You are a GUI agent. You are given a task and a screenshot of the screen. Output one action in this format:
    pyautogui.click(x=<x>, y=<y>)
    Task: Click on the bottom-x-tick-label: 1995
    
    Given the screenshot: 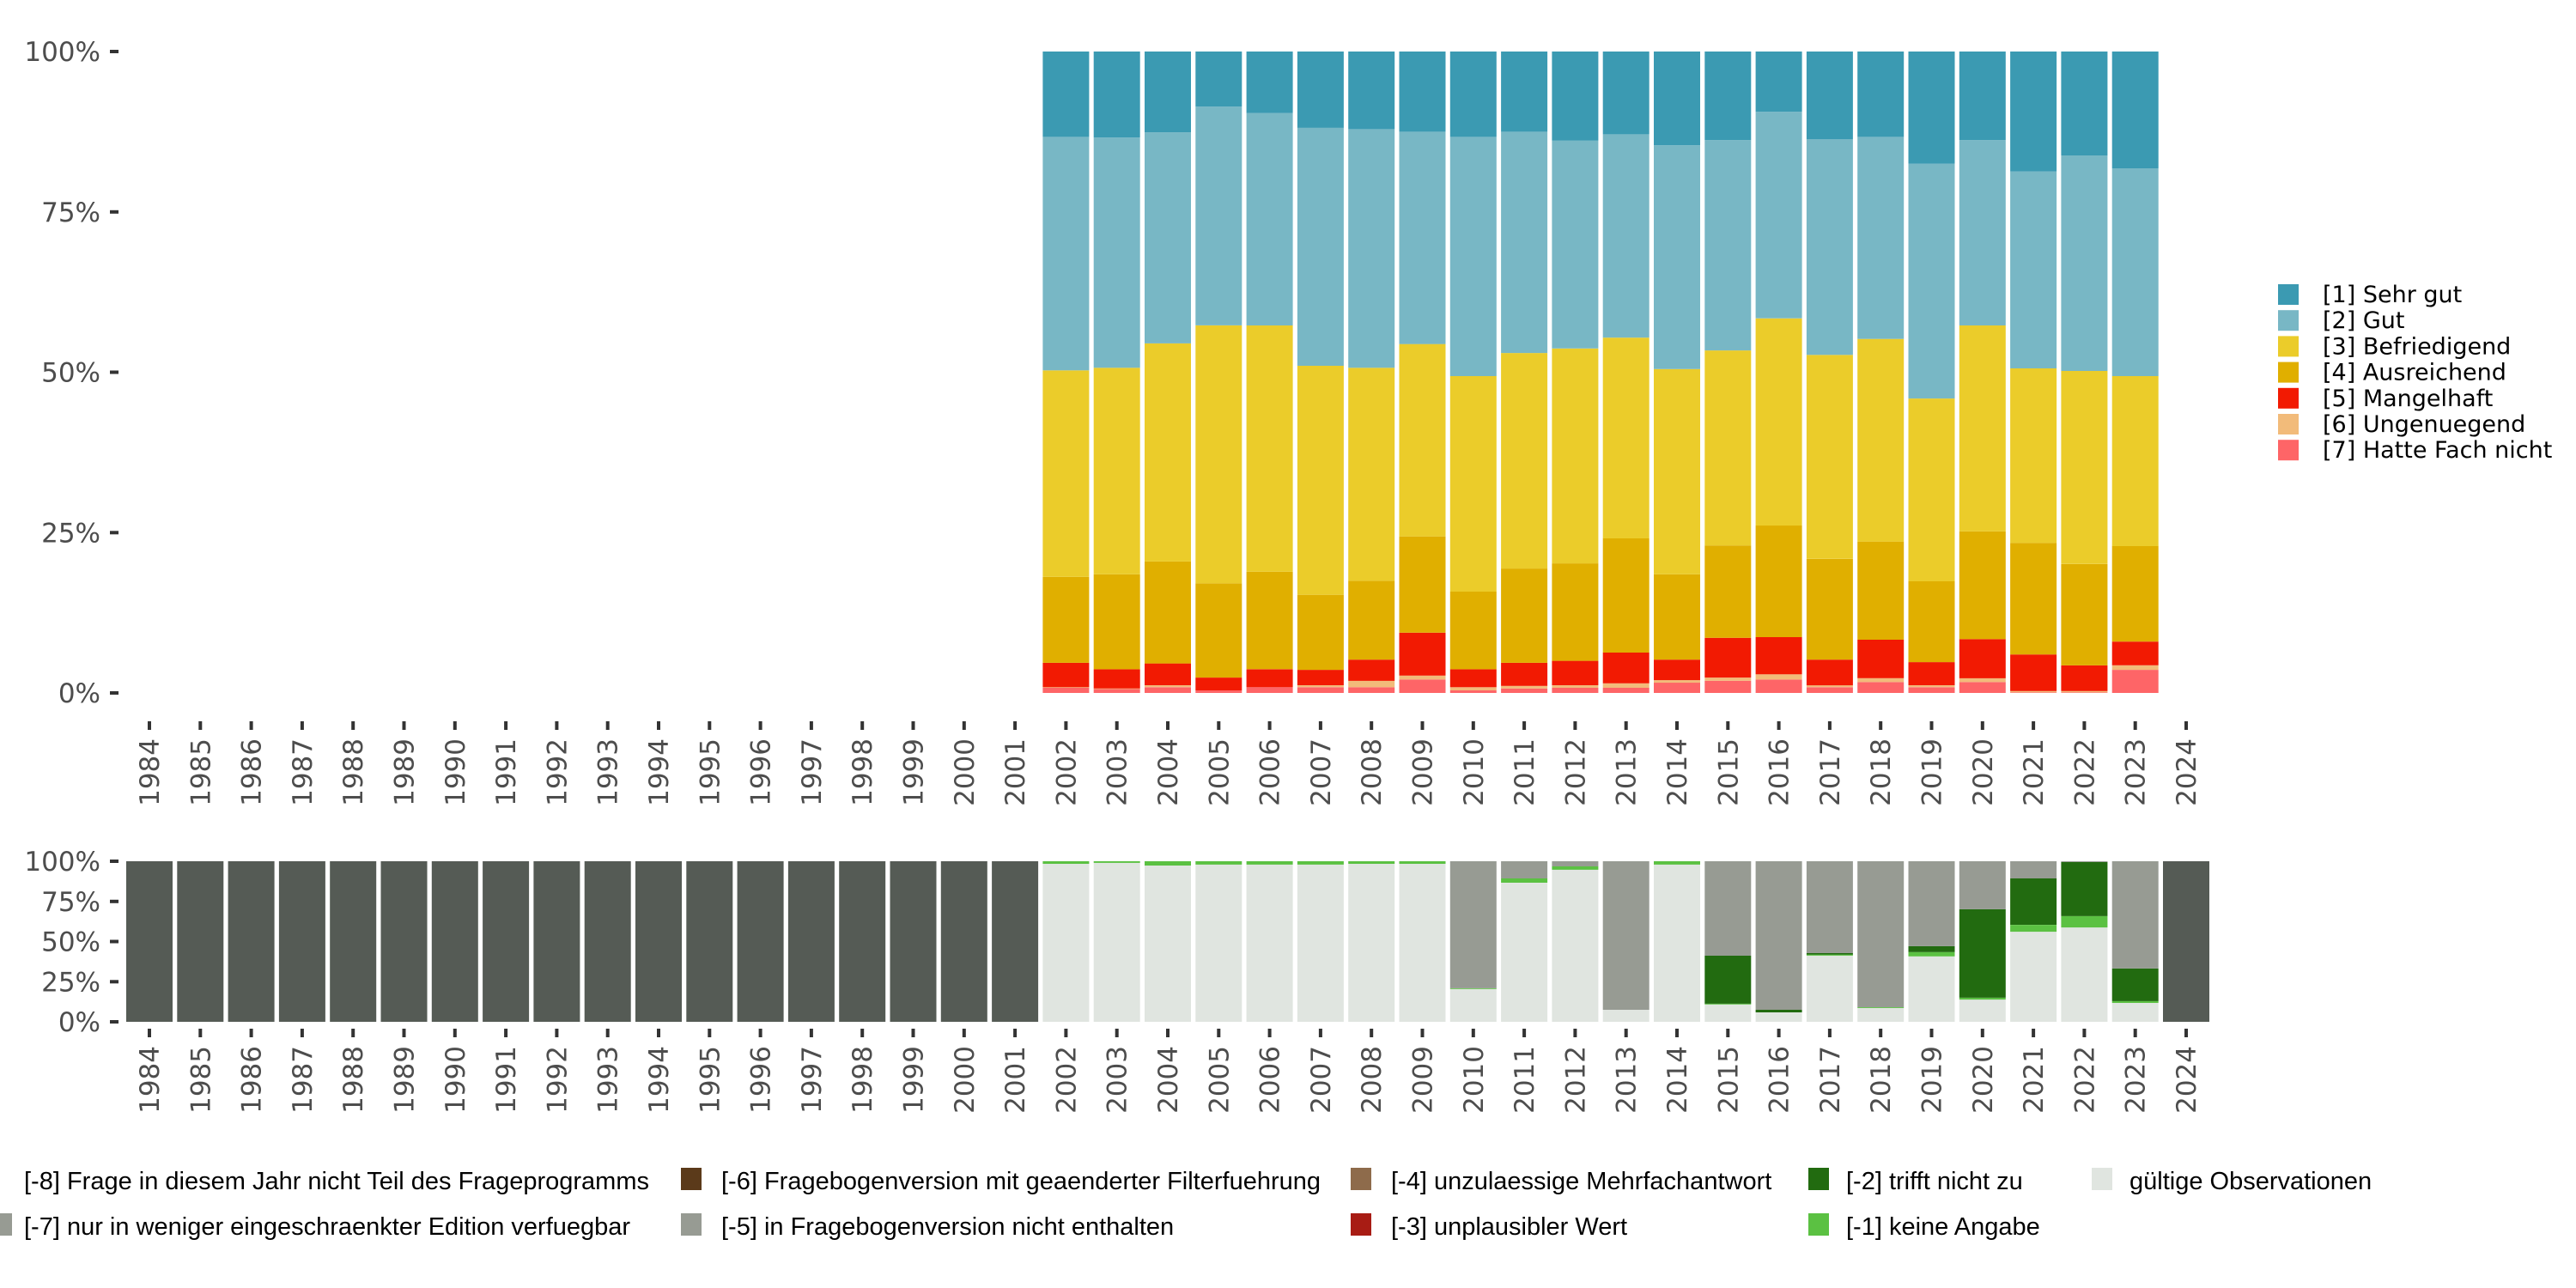 What is the action you would take?
    pyautogui.click(x=711, y=1080)
    